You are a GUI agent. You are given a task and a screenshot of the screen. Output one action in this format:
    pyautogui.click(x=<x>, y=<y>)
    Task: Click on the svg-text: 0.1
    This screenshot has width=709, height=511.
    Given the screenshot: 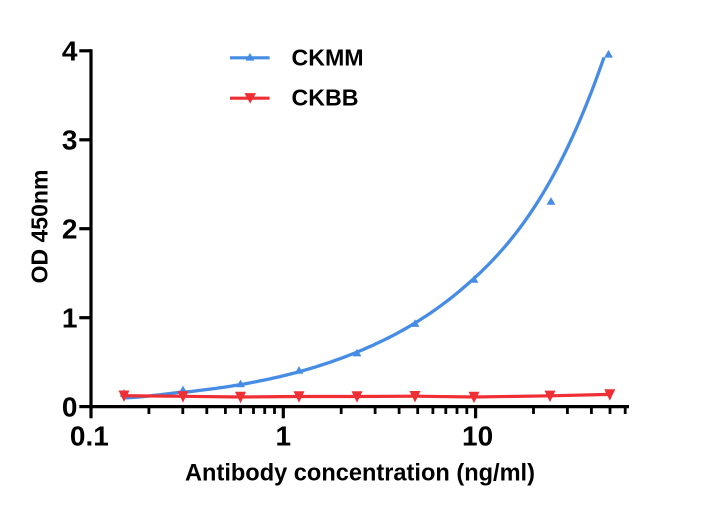 What is the action you would take?
    pyautogui.click(x=89, y=436)
    